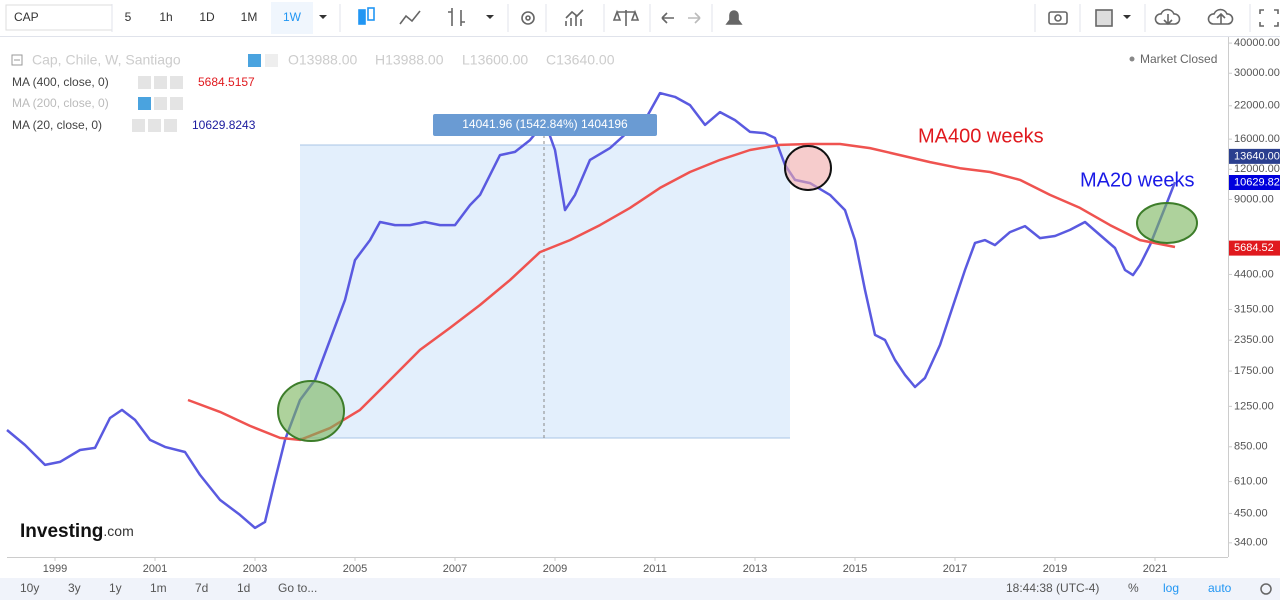 The width and height of the screenshot is (1280, 608). I want to click on interval: 1M, so click(249, 17).